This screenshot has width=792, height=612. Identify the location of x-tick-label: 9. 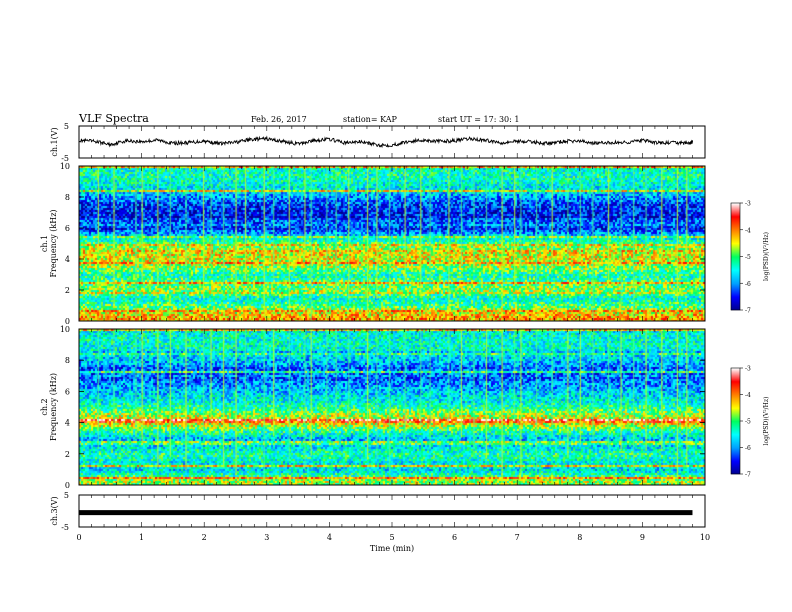
(642, 537).